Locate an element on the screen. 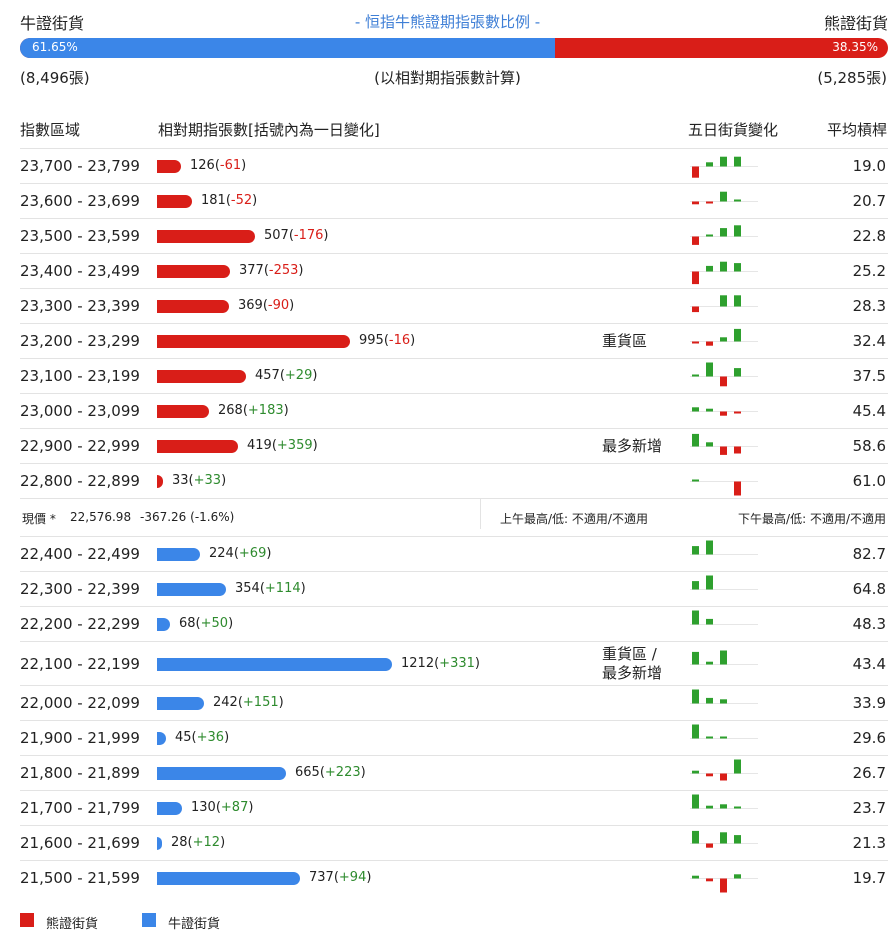  table-row: 22,400 - 22,499 224(+69) 82.7 is located at coordinates (454, 554).